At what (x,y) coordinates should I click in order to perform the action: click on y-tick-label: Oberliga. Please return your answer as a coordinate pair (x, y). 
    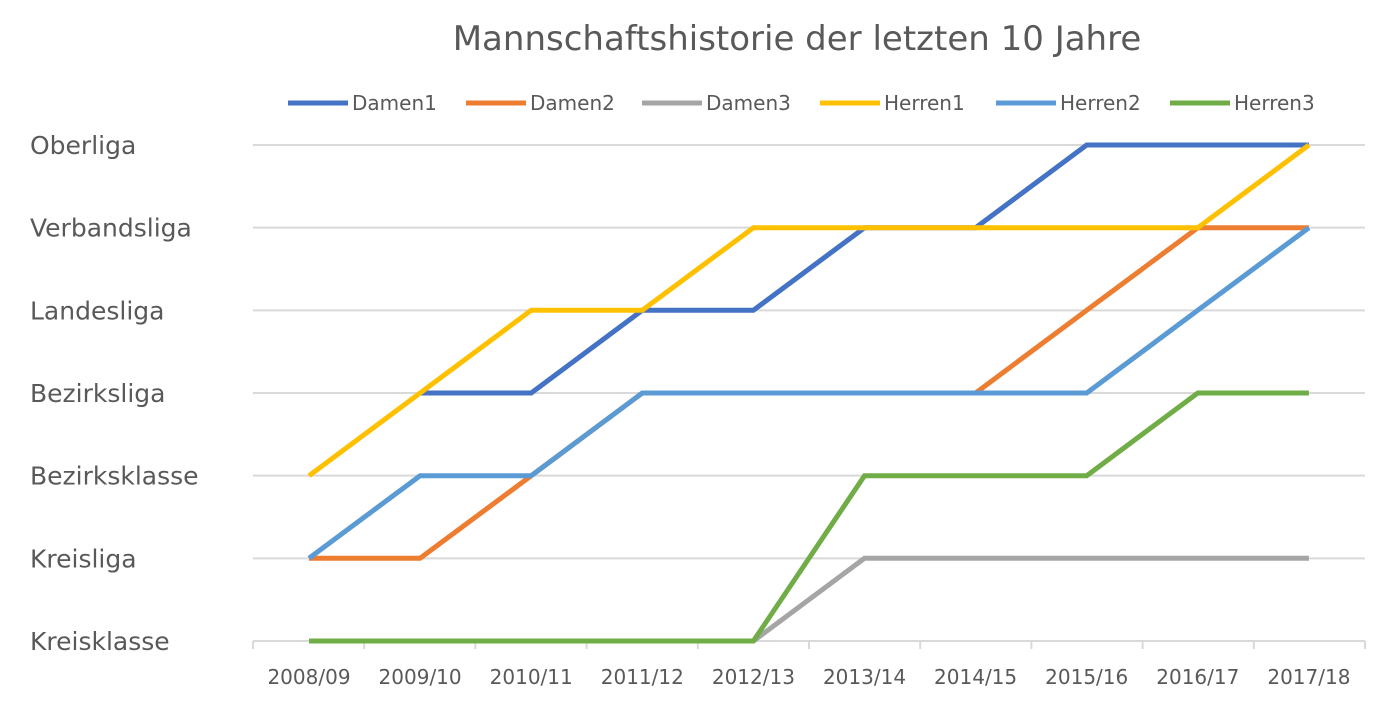
    Looking at the image, I should click on (83, 145).